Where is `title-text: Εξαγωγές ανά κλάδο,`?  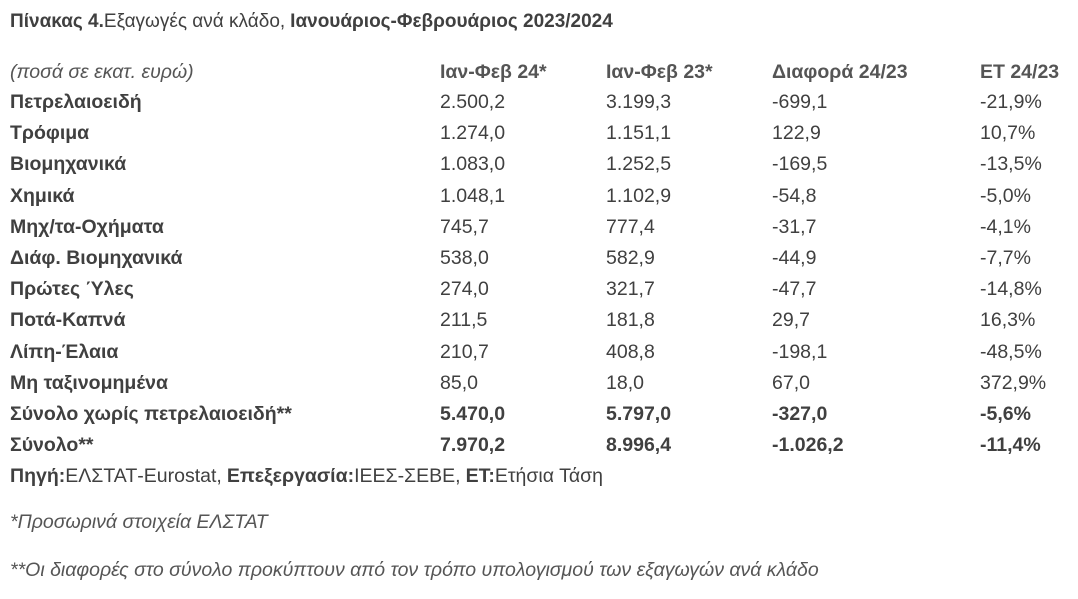
title-text: Εξαγωγές ανά κλάδο, is located at coordinates (194, 21).